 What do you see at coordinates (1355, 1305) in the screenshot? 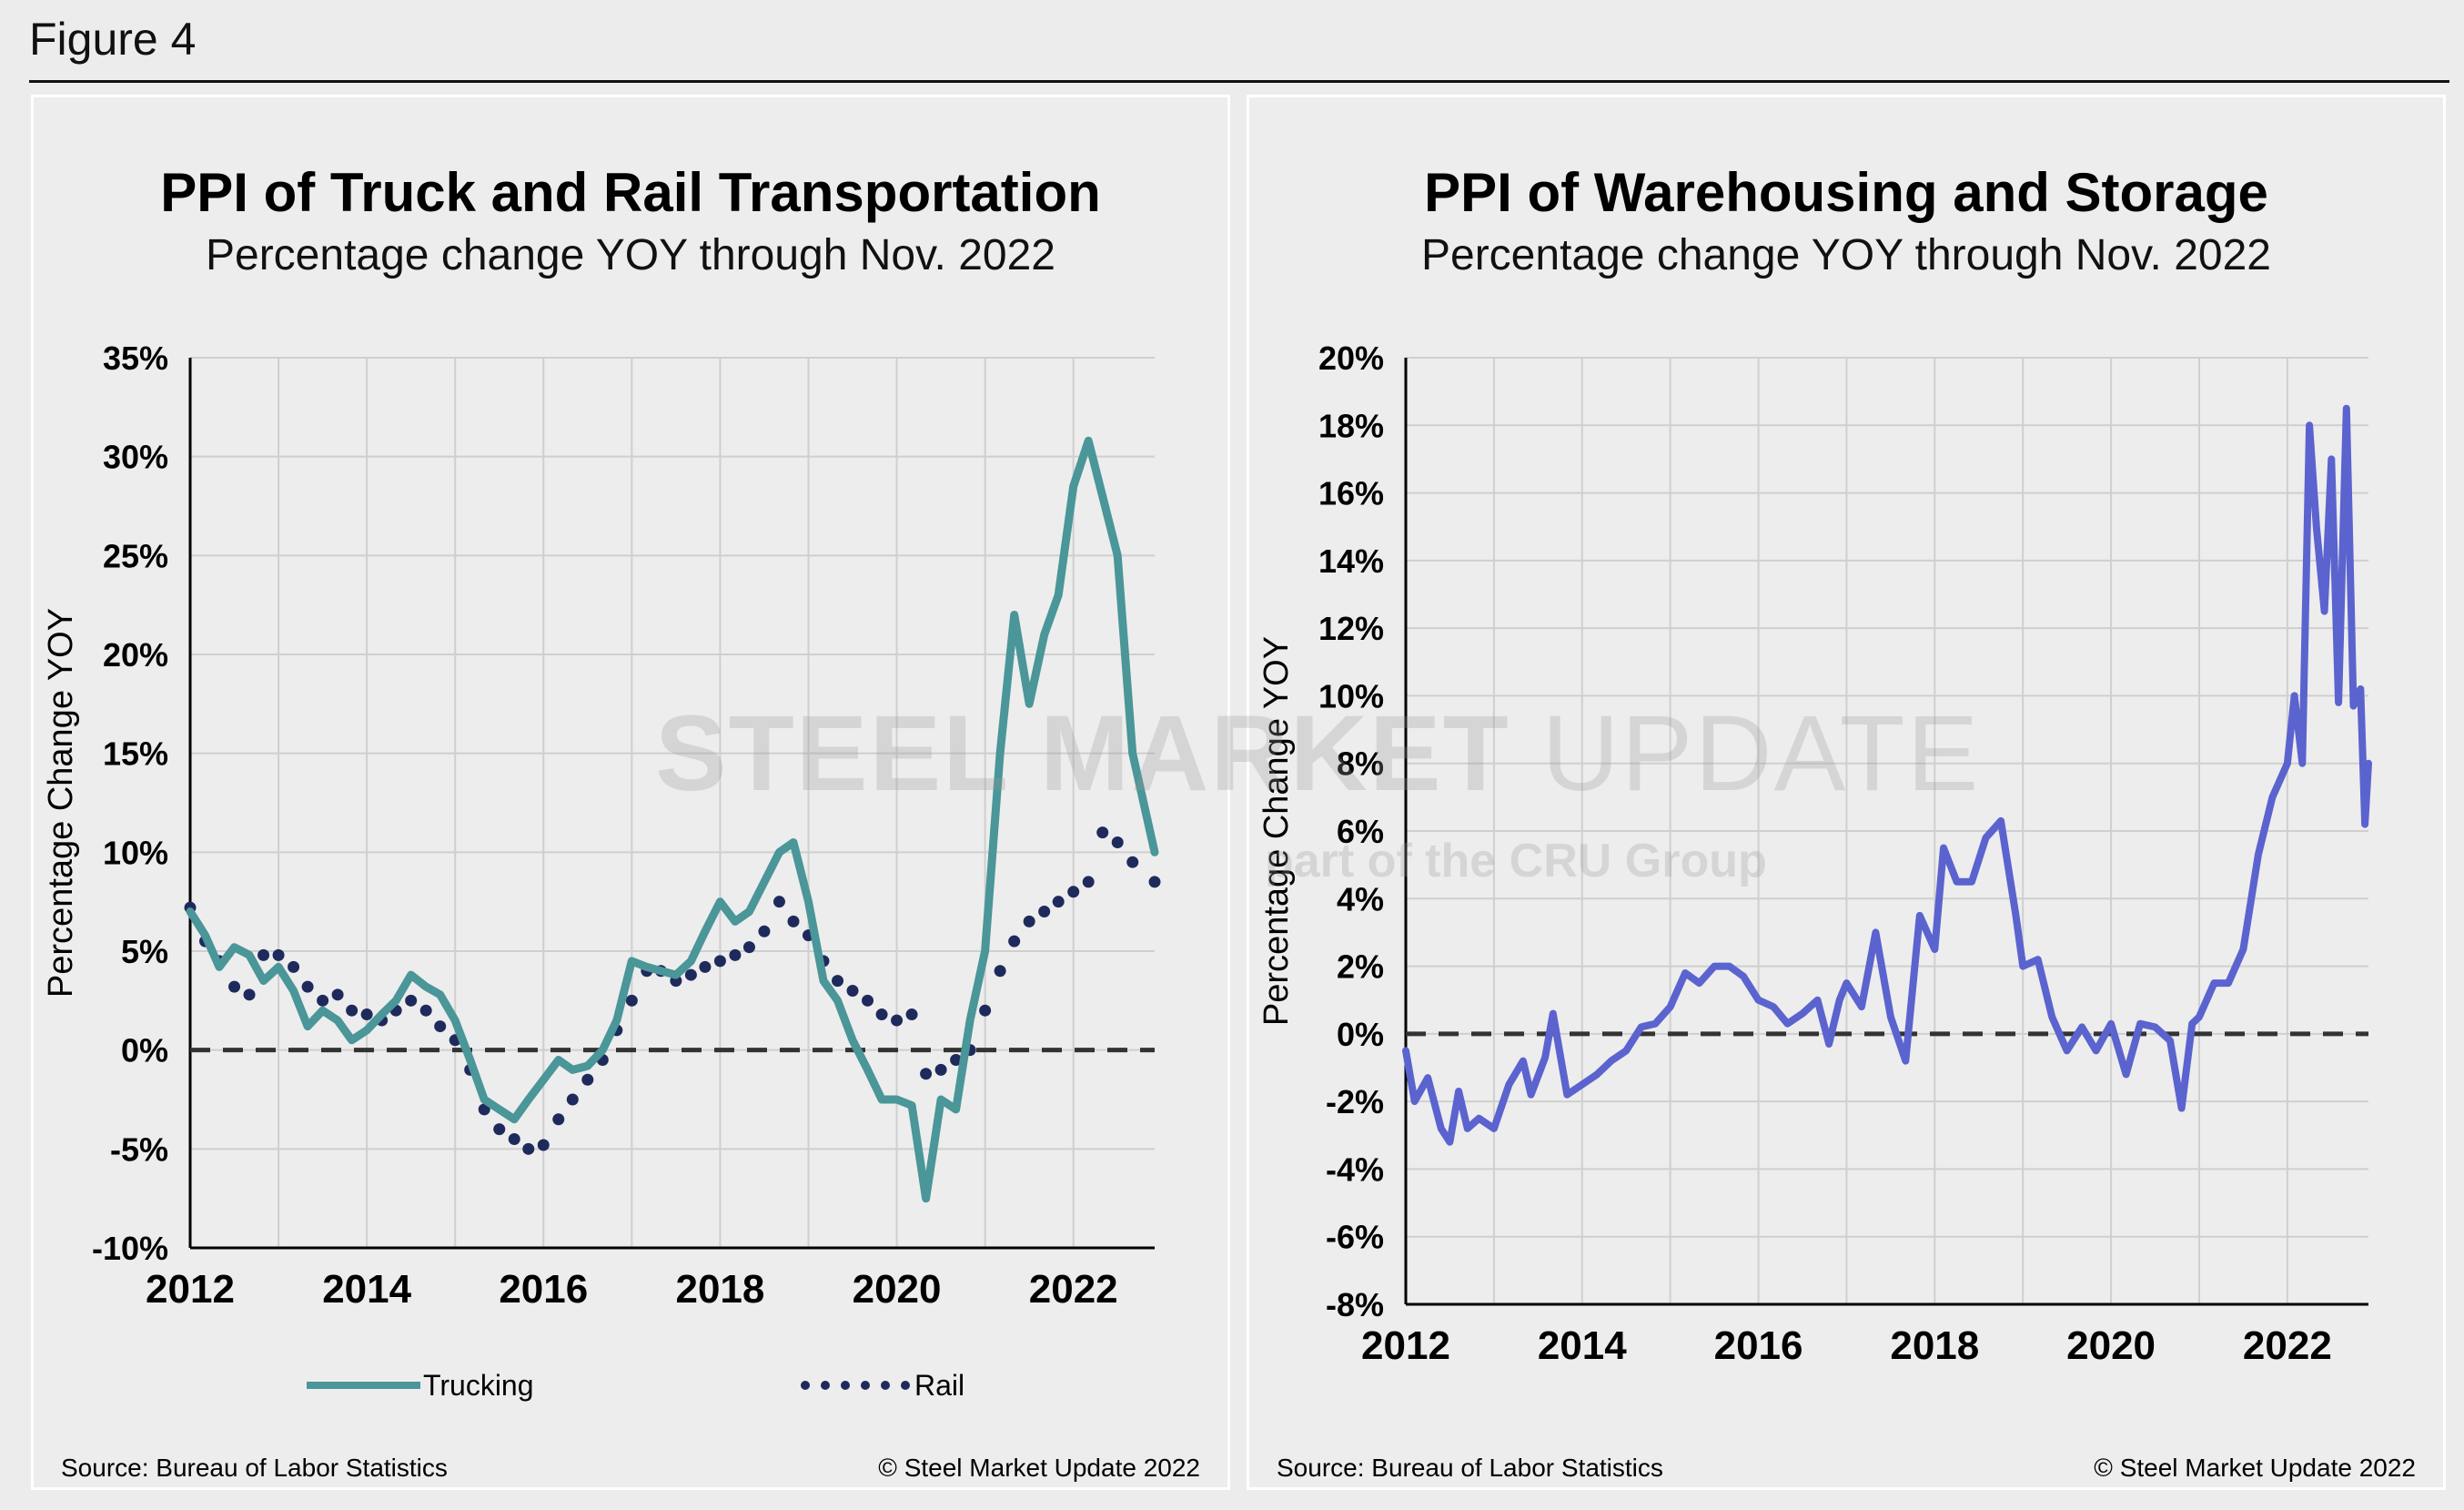
I see `y-tick-label: -8%` at bounding box center [1355, 1305].